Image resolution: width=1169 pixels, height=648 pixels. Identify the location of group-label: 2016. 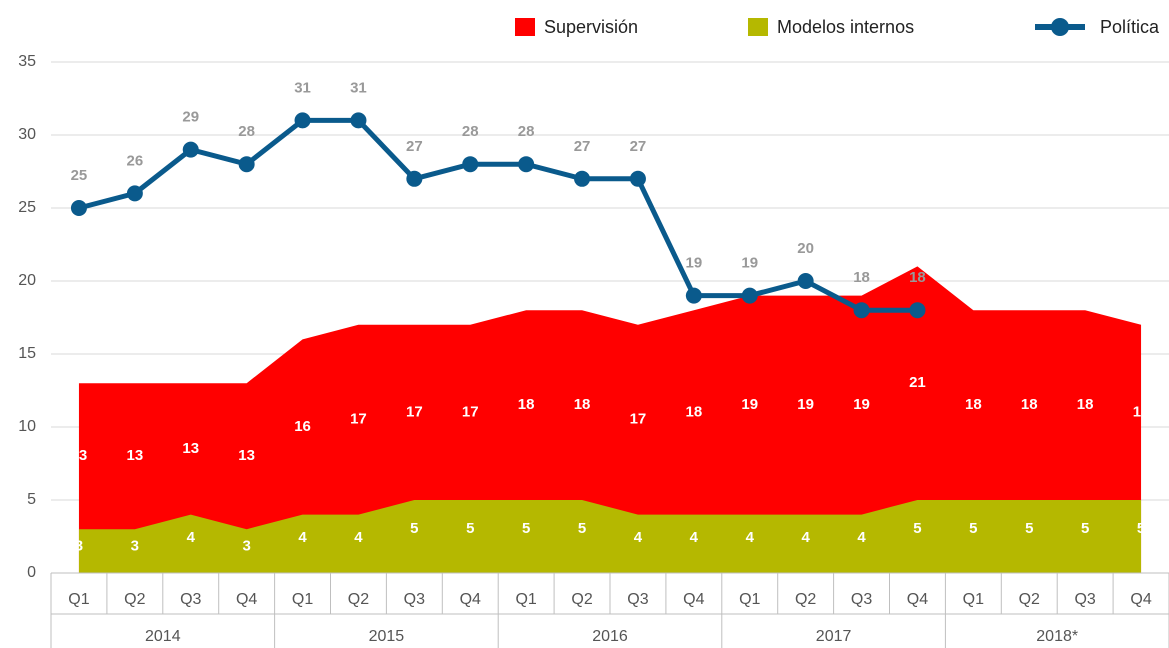
(610, 636).